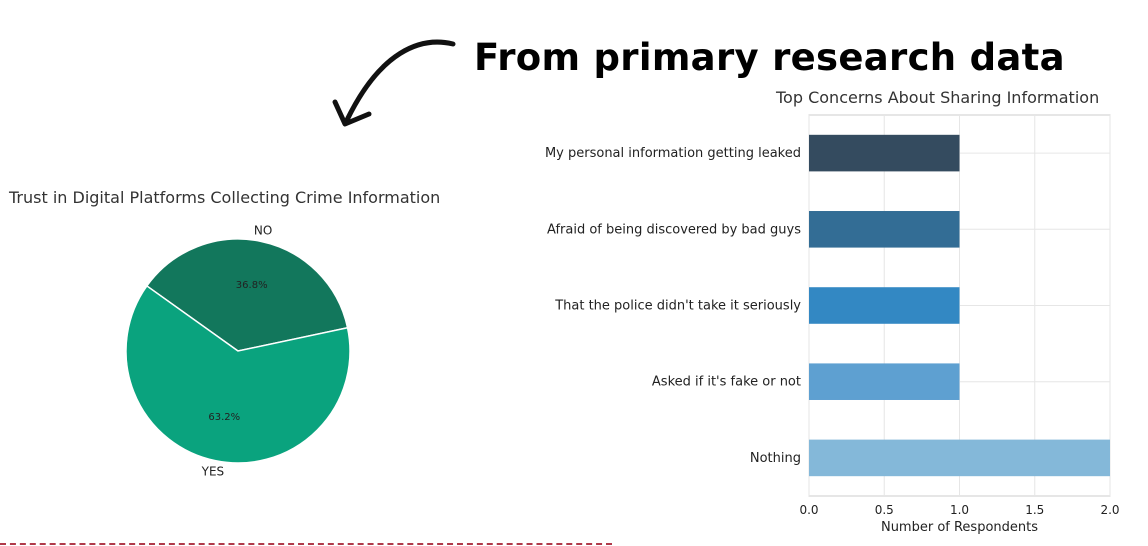  What do you see at coordinates (726, 382) in the screenshot?
I see `category-label: Asked if it's fake or not` at bounding box center [726, 382].